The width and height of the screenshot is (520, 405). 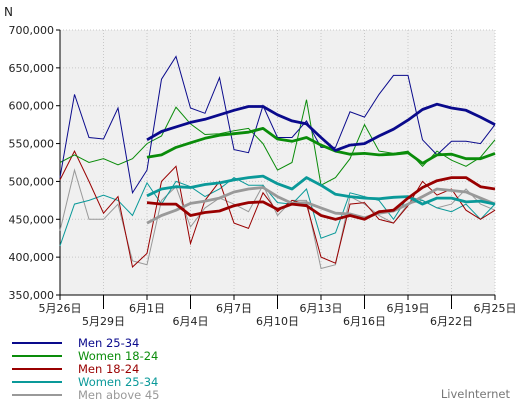 I want to click on x-tick-label: 6月10日, so click(x=277, y=321).